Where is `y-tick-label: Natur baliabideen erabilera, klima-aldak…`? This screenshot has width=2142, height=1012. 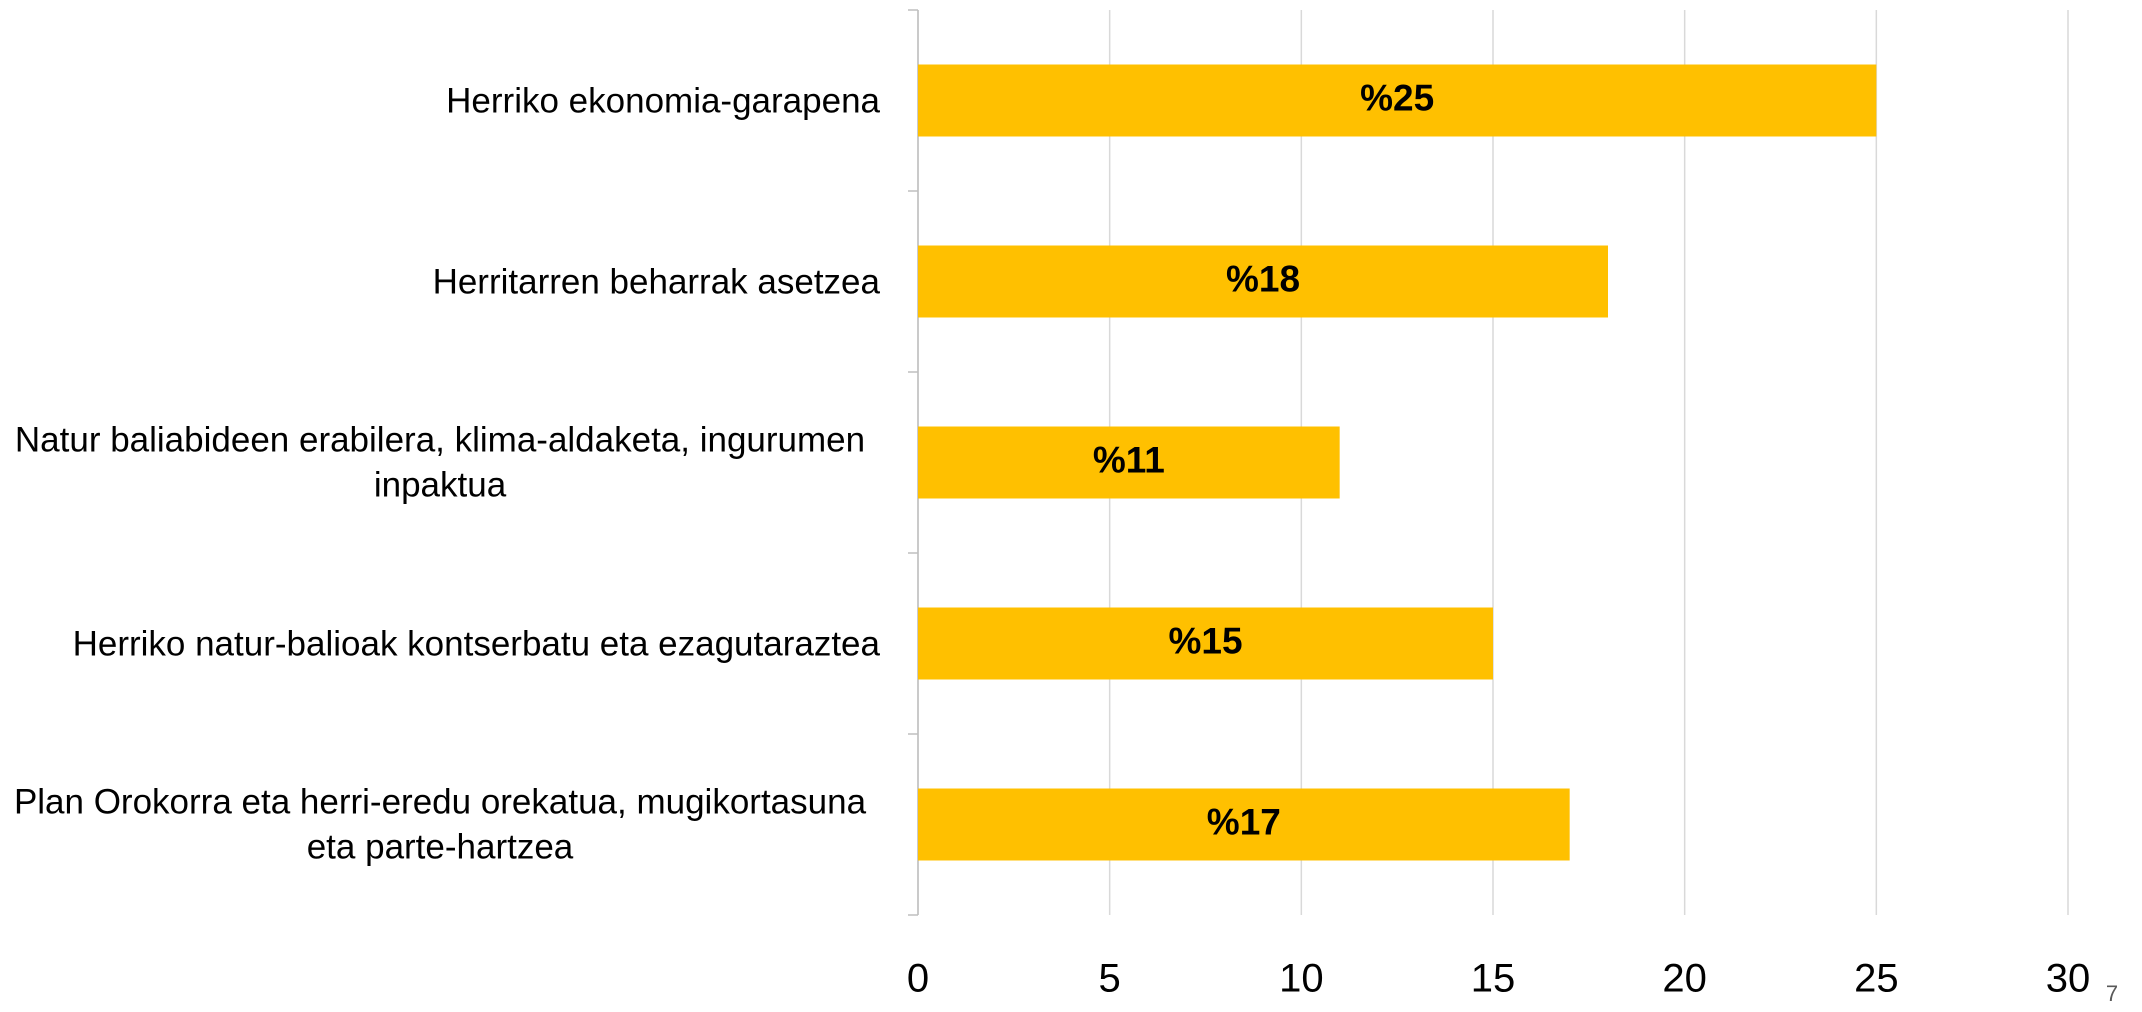 y-tick-label: Natur baliabideen erabilera, klima-aldak… is located at coordinates (440, 462).